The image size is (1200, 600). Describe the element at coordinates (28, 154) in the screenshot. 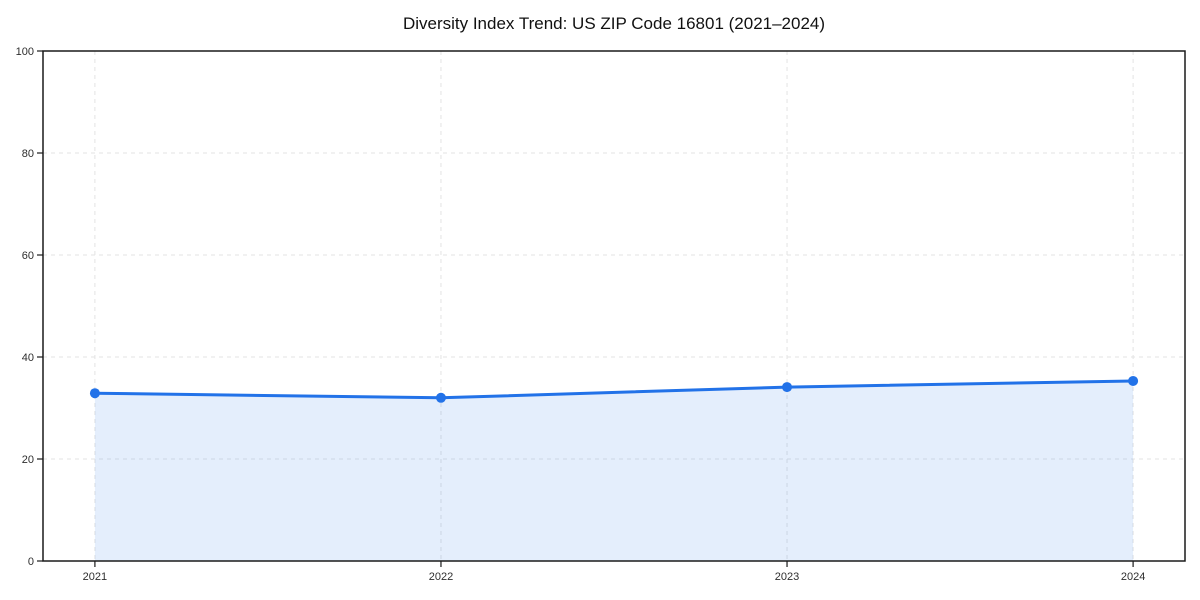

I see `y-tick-label: 80` at that location.